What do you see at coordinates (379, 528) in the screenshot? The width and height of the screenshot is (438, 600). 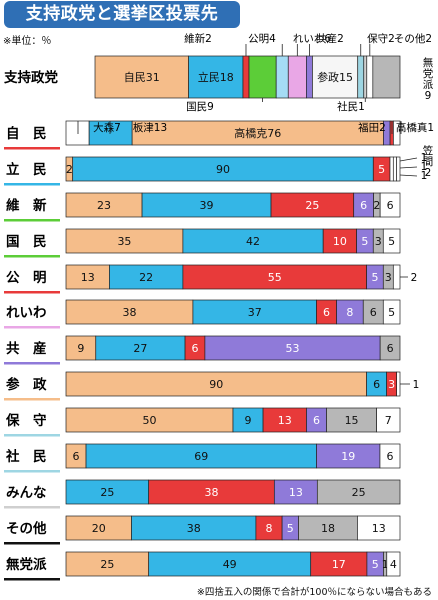 I see `row-11-seg-label-5: 13` at bounding box center [379, 528].